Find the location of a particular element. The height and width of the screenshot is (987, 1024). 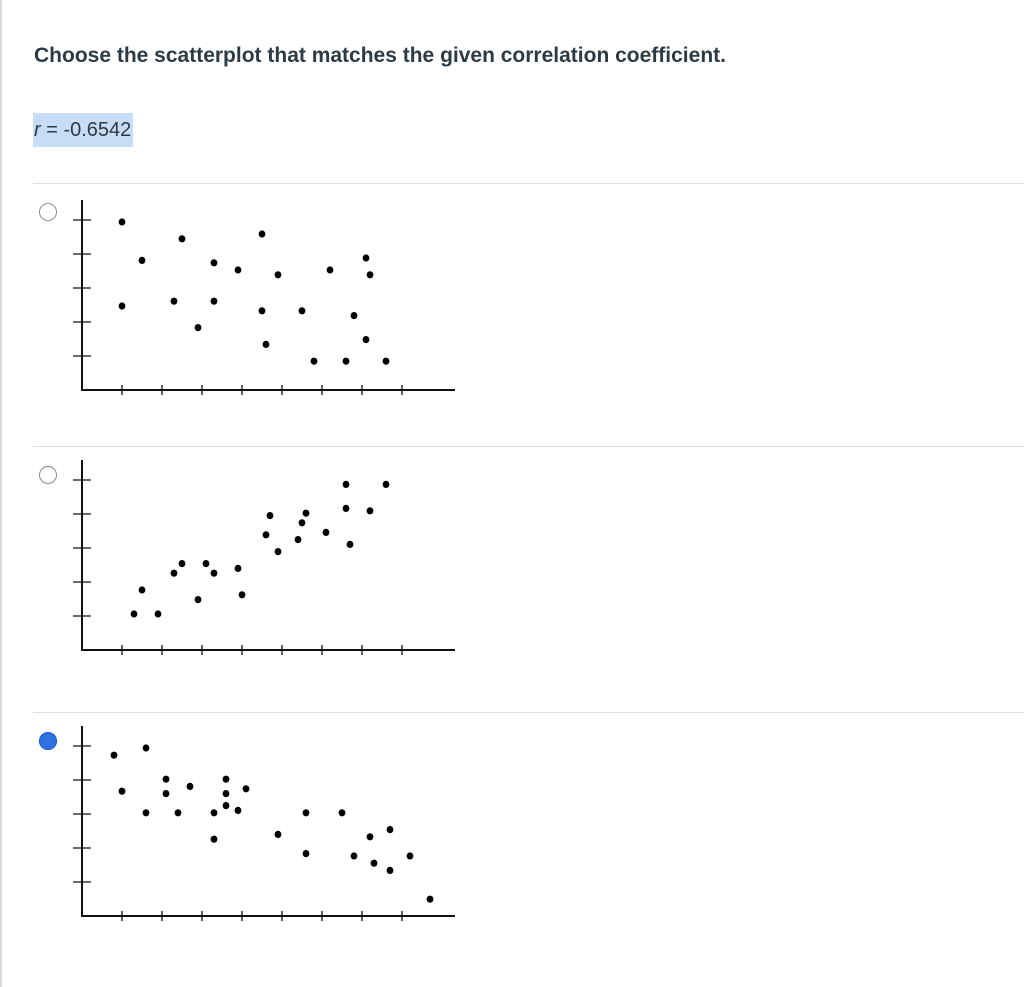

option-1-scatterplot is located at coordinates (260, 313).